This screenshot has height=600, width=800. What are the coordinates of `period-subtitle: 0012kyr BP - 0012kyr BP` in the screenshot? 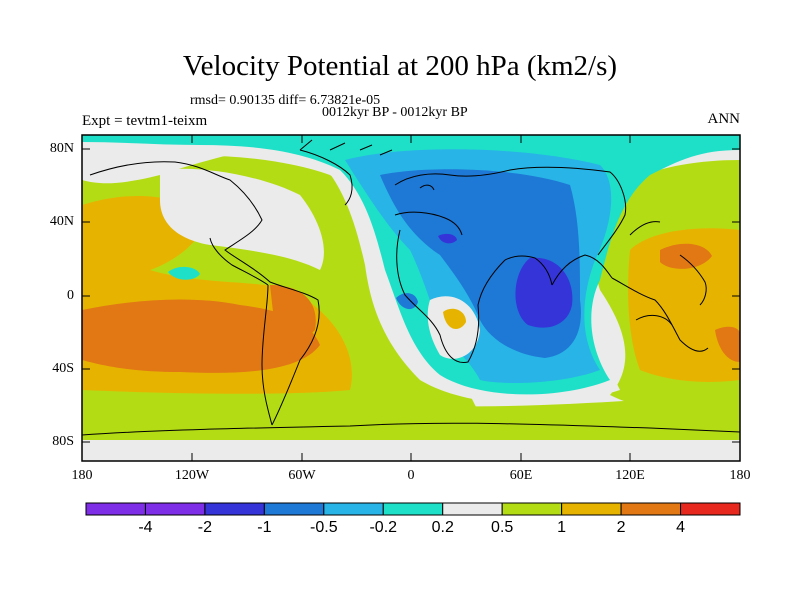 It's located at (395, 112).